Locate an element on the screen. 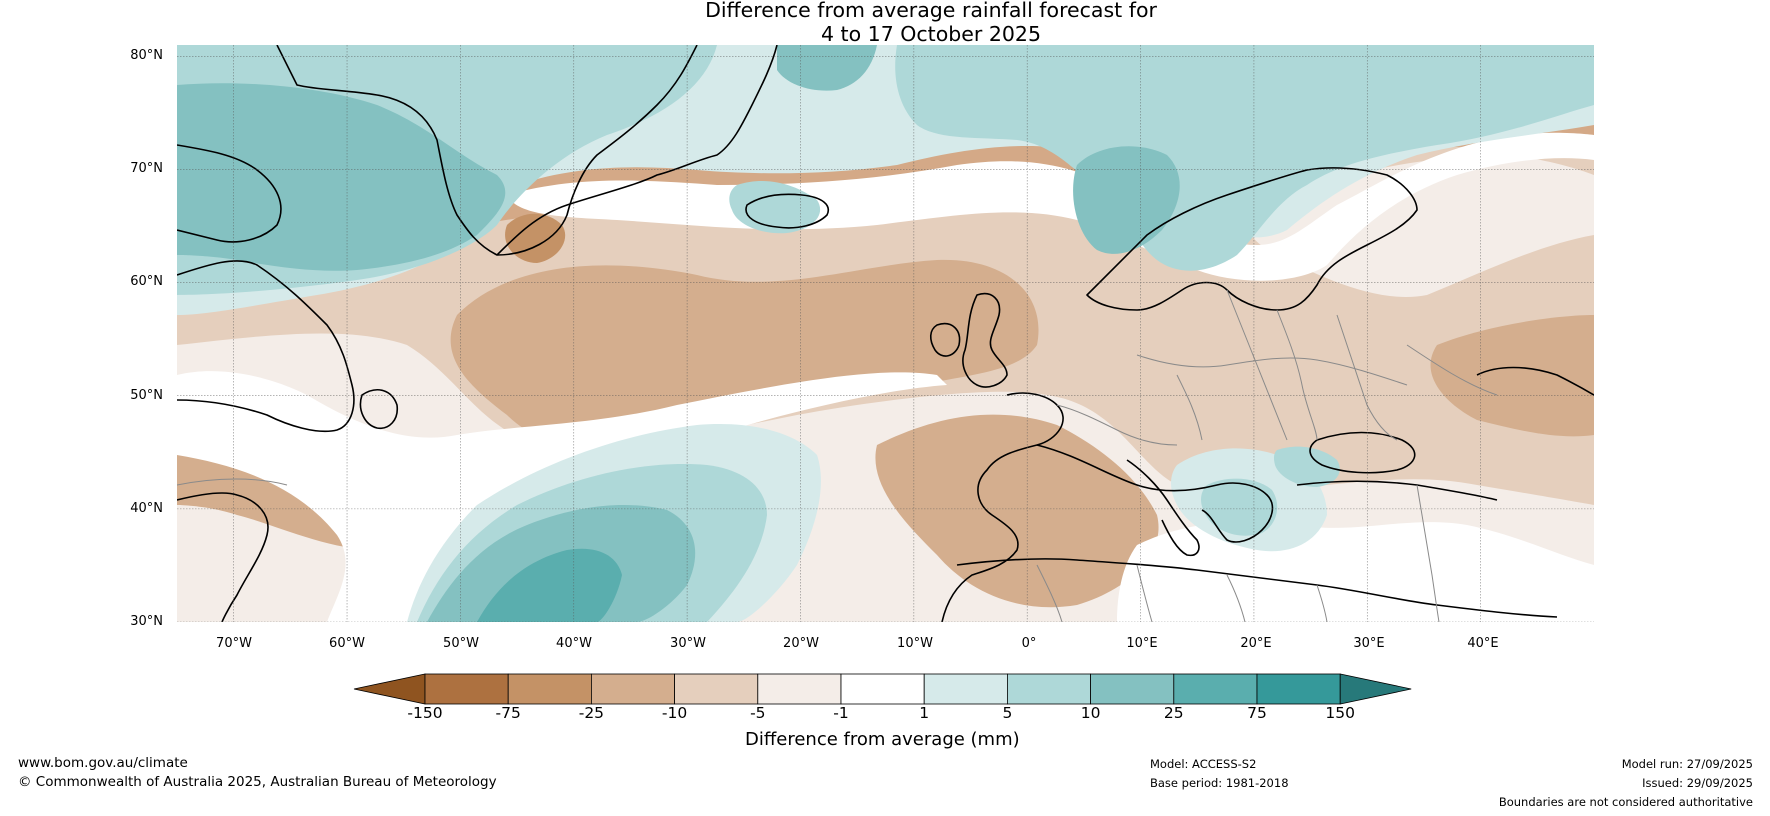  wet-band-mid-norway is located at coordinates (1126, 200).